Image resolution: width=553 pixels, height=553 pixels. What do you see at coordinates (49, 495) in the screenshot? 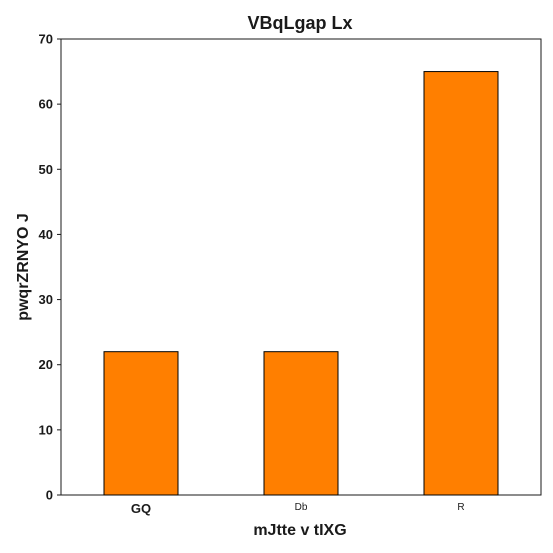
I see `y-tick-label: 0` at bounding box center [49, 495].